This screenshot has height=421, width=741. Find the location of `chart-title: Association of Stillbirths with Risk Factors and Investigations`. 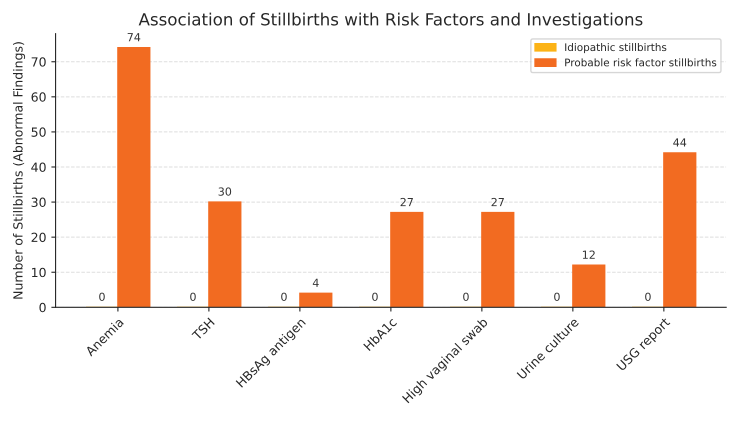

chart-title: Association of Stillbirths with Risk Factors and Investigations is located at coordinates (390, 20).